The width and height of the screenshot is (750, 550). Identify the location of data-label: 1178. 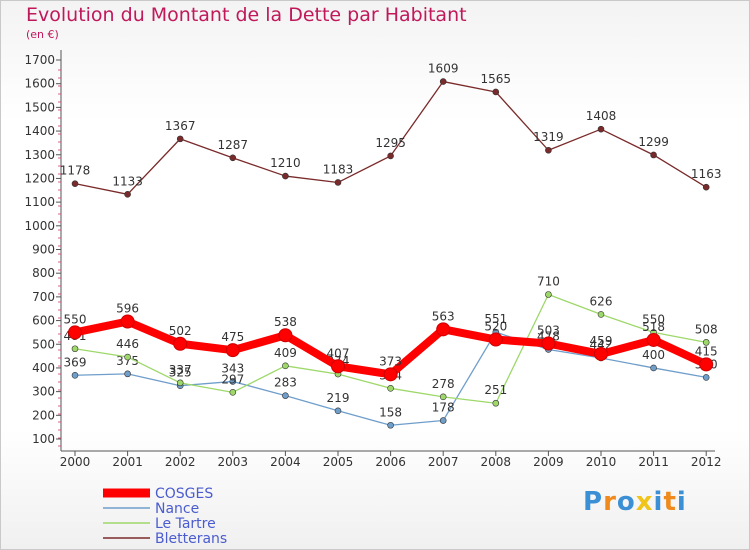
(75, 171).